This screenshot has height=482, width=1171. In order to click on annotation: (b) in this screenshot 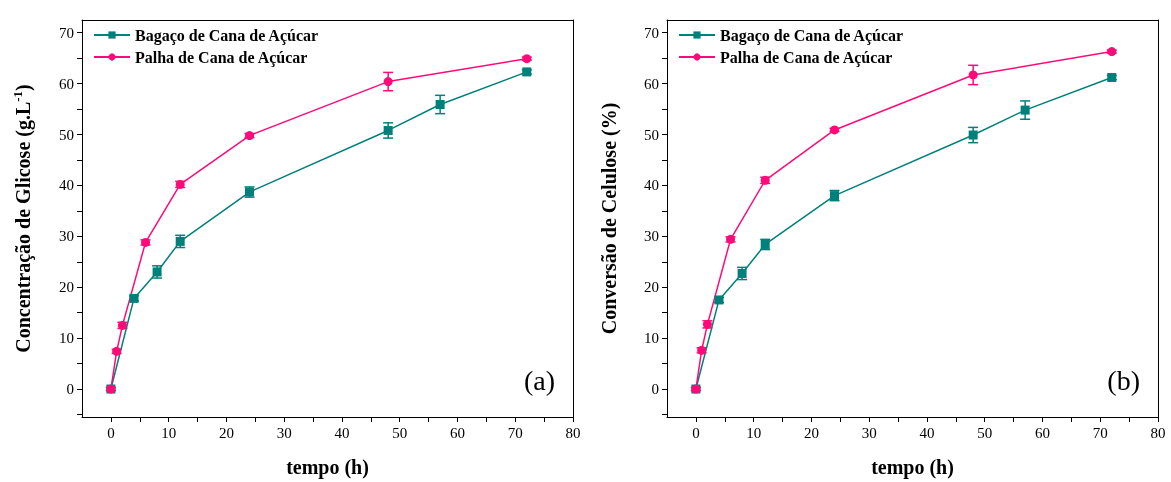, I will do `click(1124, 380)`.